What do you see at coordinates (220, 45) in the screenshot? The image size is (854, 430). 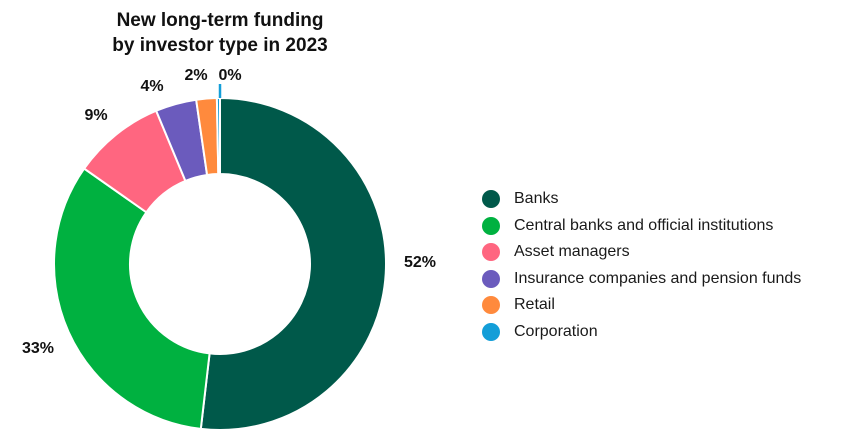 I see `chart-title-line-2: by investor type in 2023` at bounding box center [220, 45].